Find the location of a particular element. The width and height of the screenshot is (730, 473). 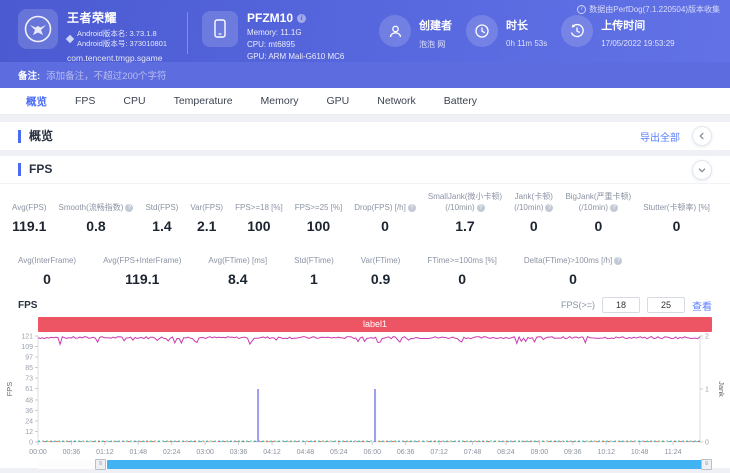

stat-cell: BigJank(严重卡顿) (/10min)? 0 is located at coordinates (598, 212).